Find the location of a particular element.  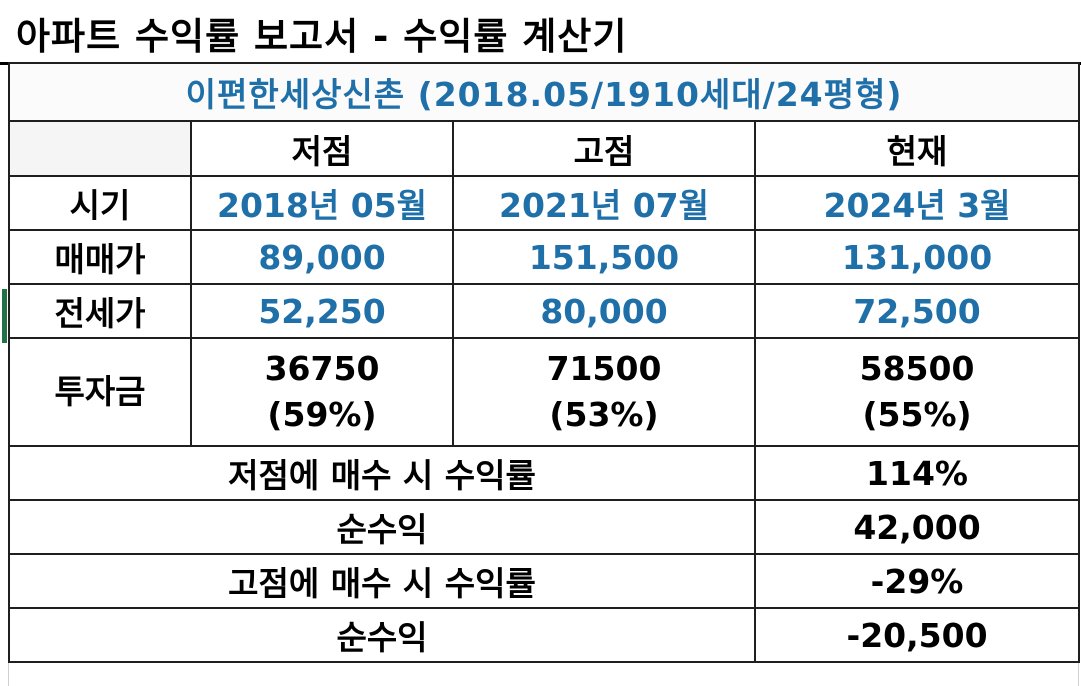

investment-current-pct: (55%) is located at coordinates (917, 414).